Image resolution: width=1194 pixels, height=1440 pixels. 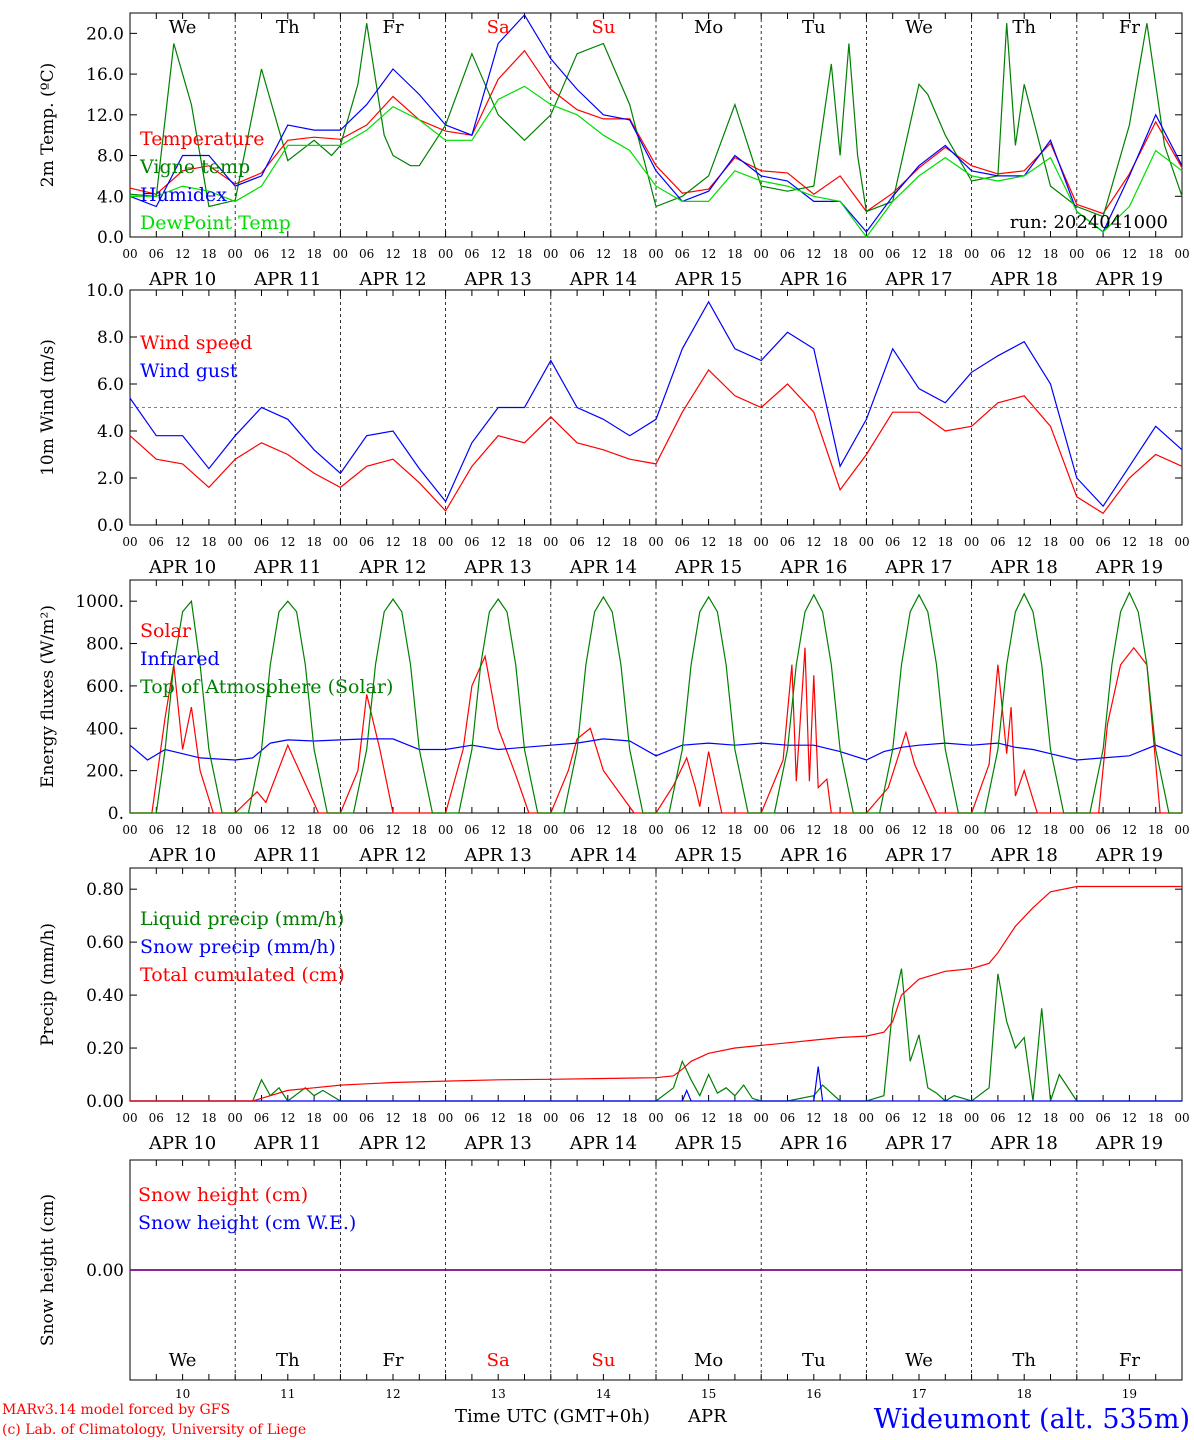 What do you see at coordinates (194, 167) in the screenshot?
I see `legend-entry: Vigne temp` at bounding box center [194, 167].